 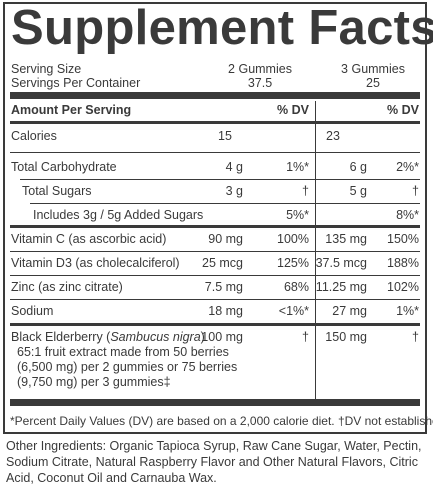 I want to click on serving-size-label: Serving Size, so click(x=46, y=69).